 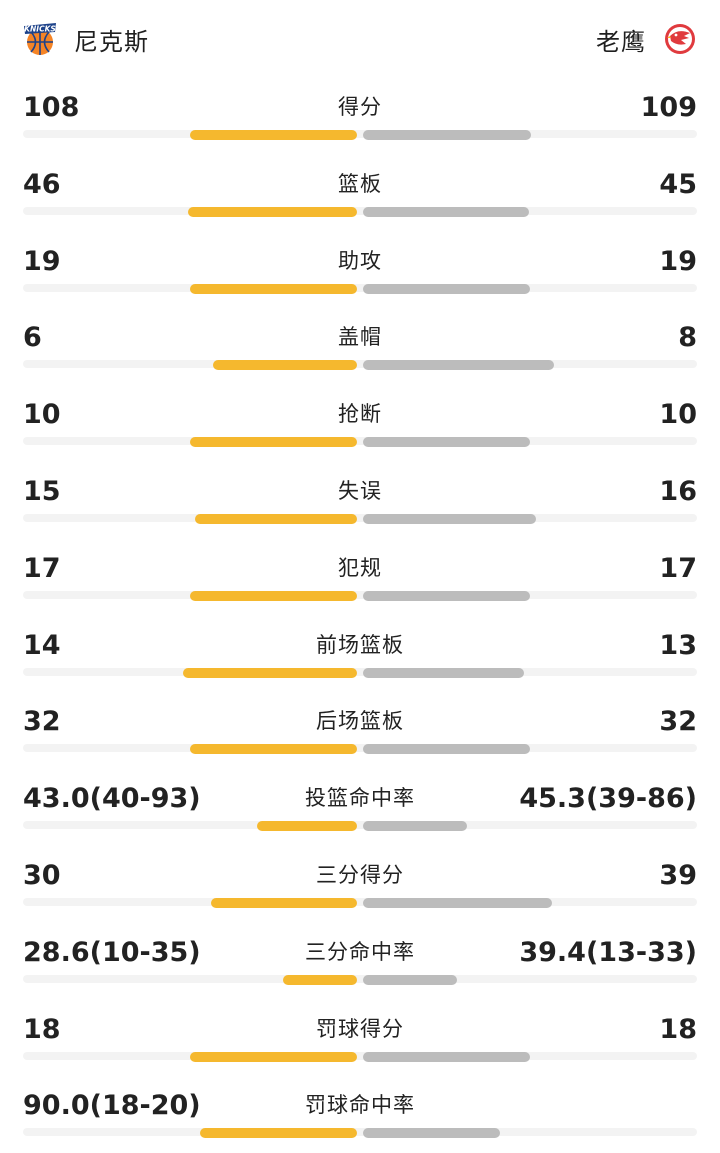 I want to click on knicks-logo-icon: KNICKS, so click(x=40, y=39).